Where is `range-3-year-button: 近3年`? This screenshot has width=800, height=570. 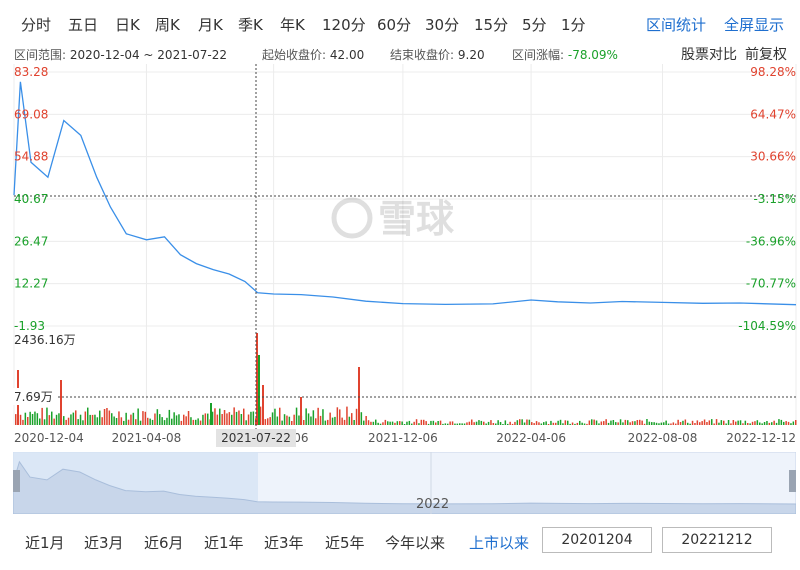
range-3-year-button: 近3年 is located at coordinates (284, 543).